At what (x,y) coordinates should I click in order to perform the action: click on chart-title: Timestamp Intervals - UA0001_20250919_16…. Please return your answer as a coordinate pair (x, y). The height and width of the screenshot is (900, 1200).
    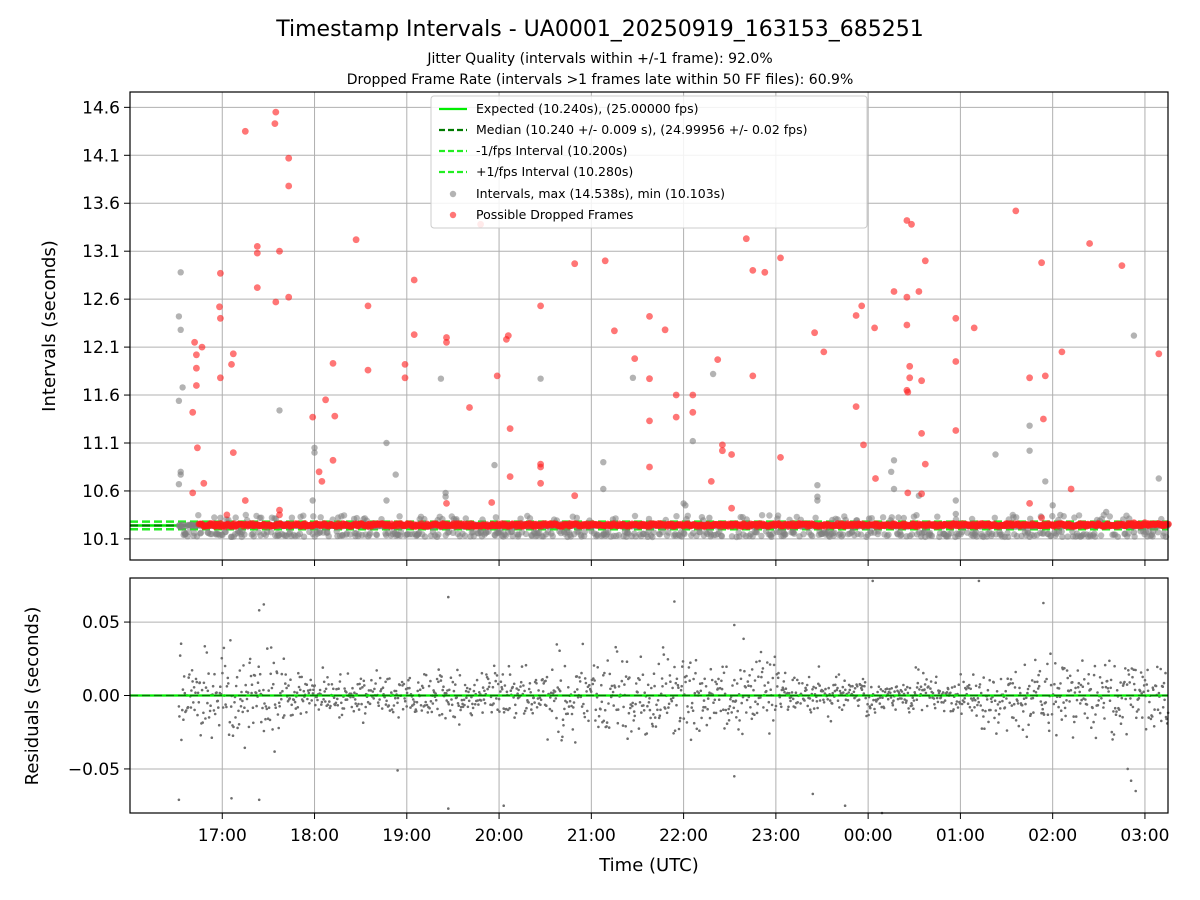
    Looking at the image, I should click on (599, 29).